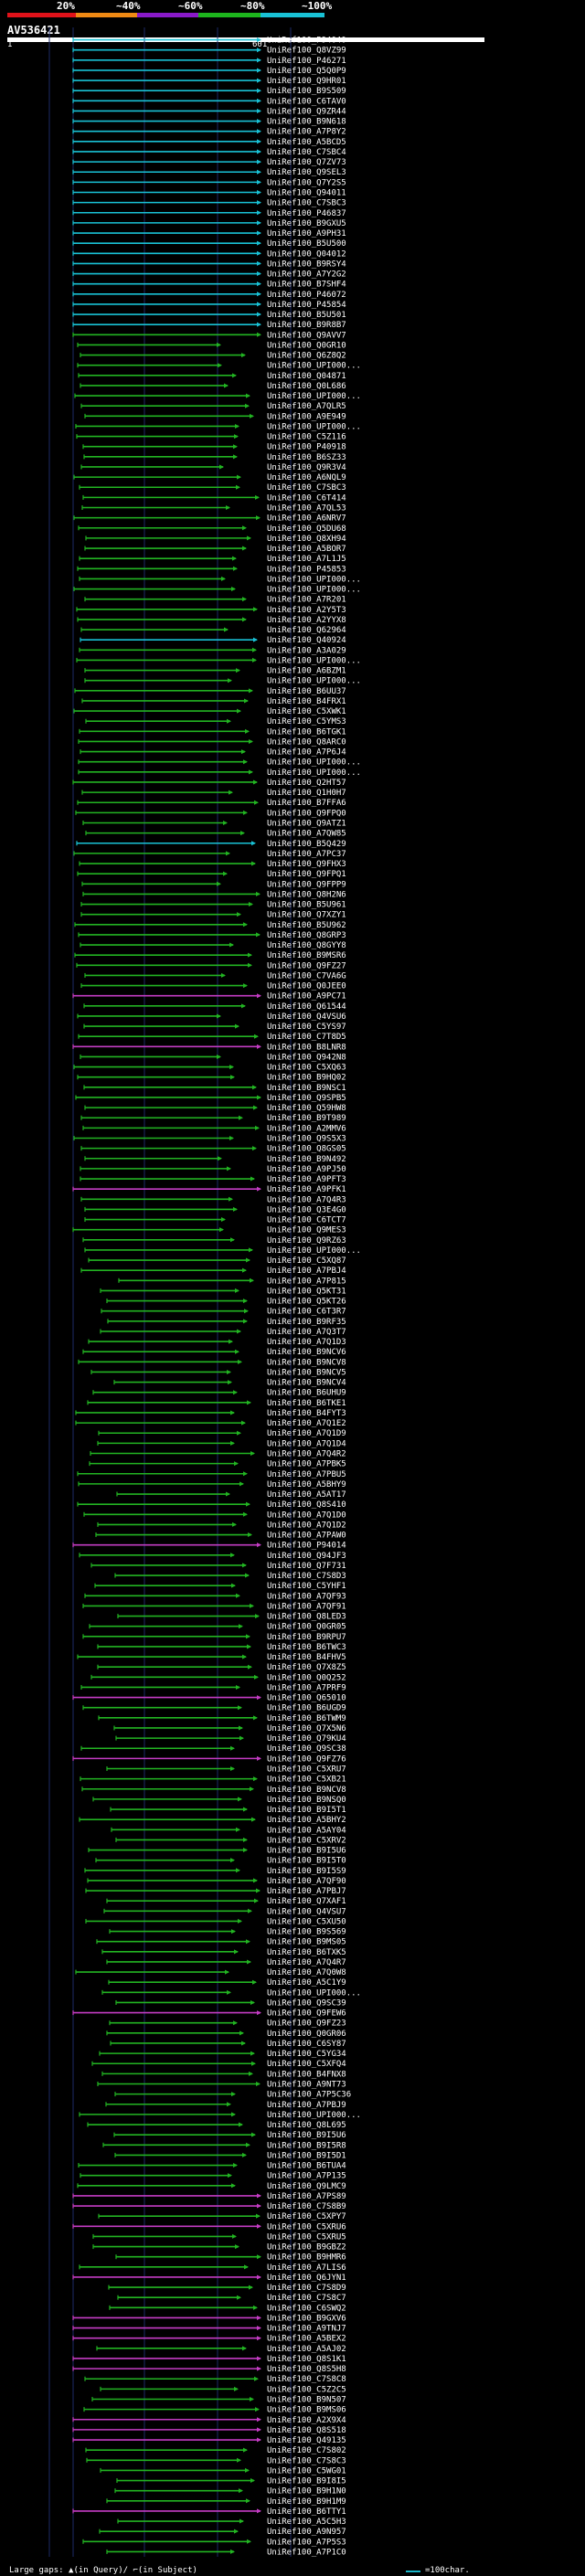 The image size is (585, 2576). What do you see at coordinates (307, 142) in the screenshot?
I see `hit-label: UniRef100_A5BCD5` at bounding box center [307, 142].